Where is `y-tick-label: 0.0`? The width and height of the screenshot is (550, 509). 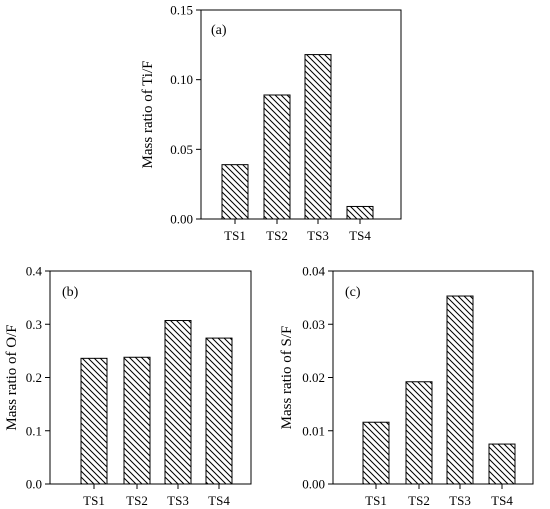 y-tick-label: 0.0 is located at coordinates (34, 484).